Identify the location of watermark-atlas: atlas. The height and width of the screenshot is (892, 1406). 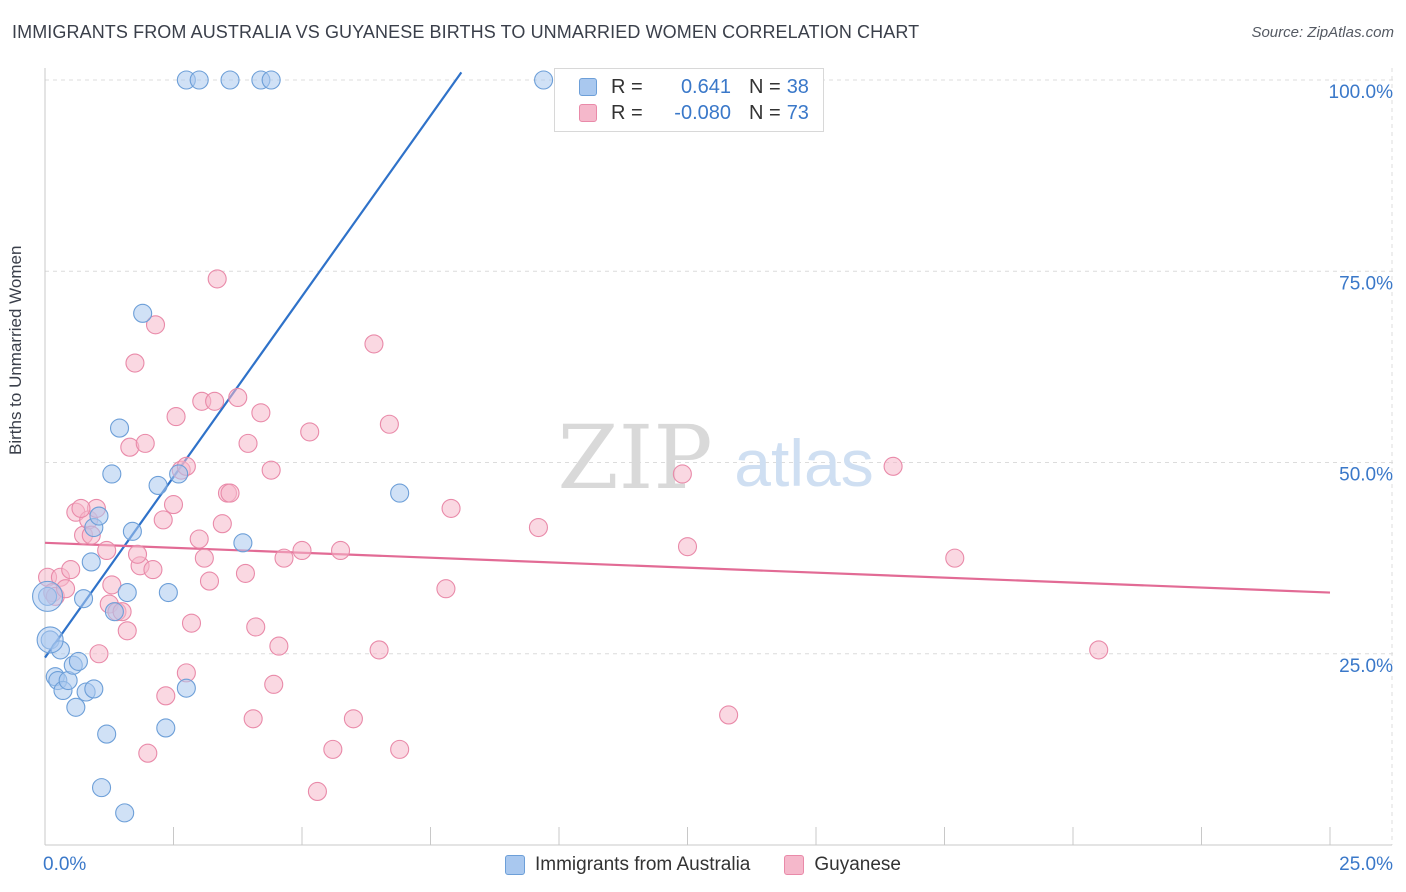
(803, 463).